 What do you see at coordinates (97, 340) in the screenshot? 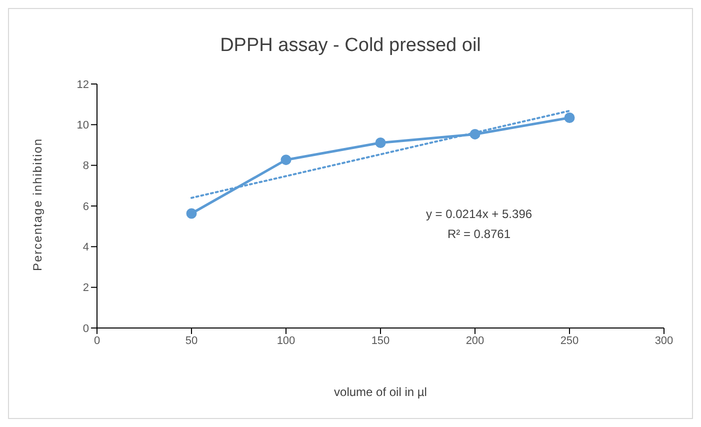
I see `x-tick-label: 0` at bounding box center [97, 340].